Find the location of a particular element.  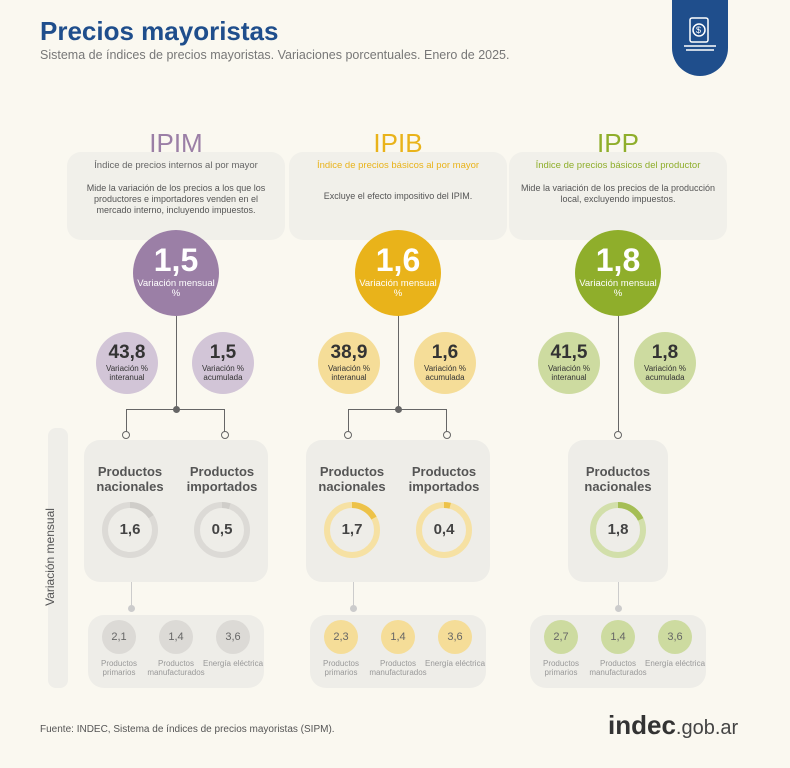

yearly-variation-circle: 43,8 Variación % interanual is located at coordinates (127, 363).